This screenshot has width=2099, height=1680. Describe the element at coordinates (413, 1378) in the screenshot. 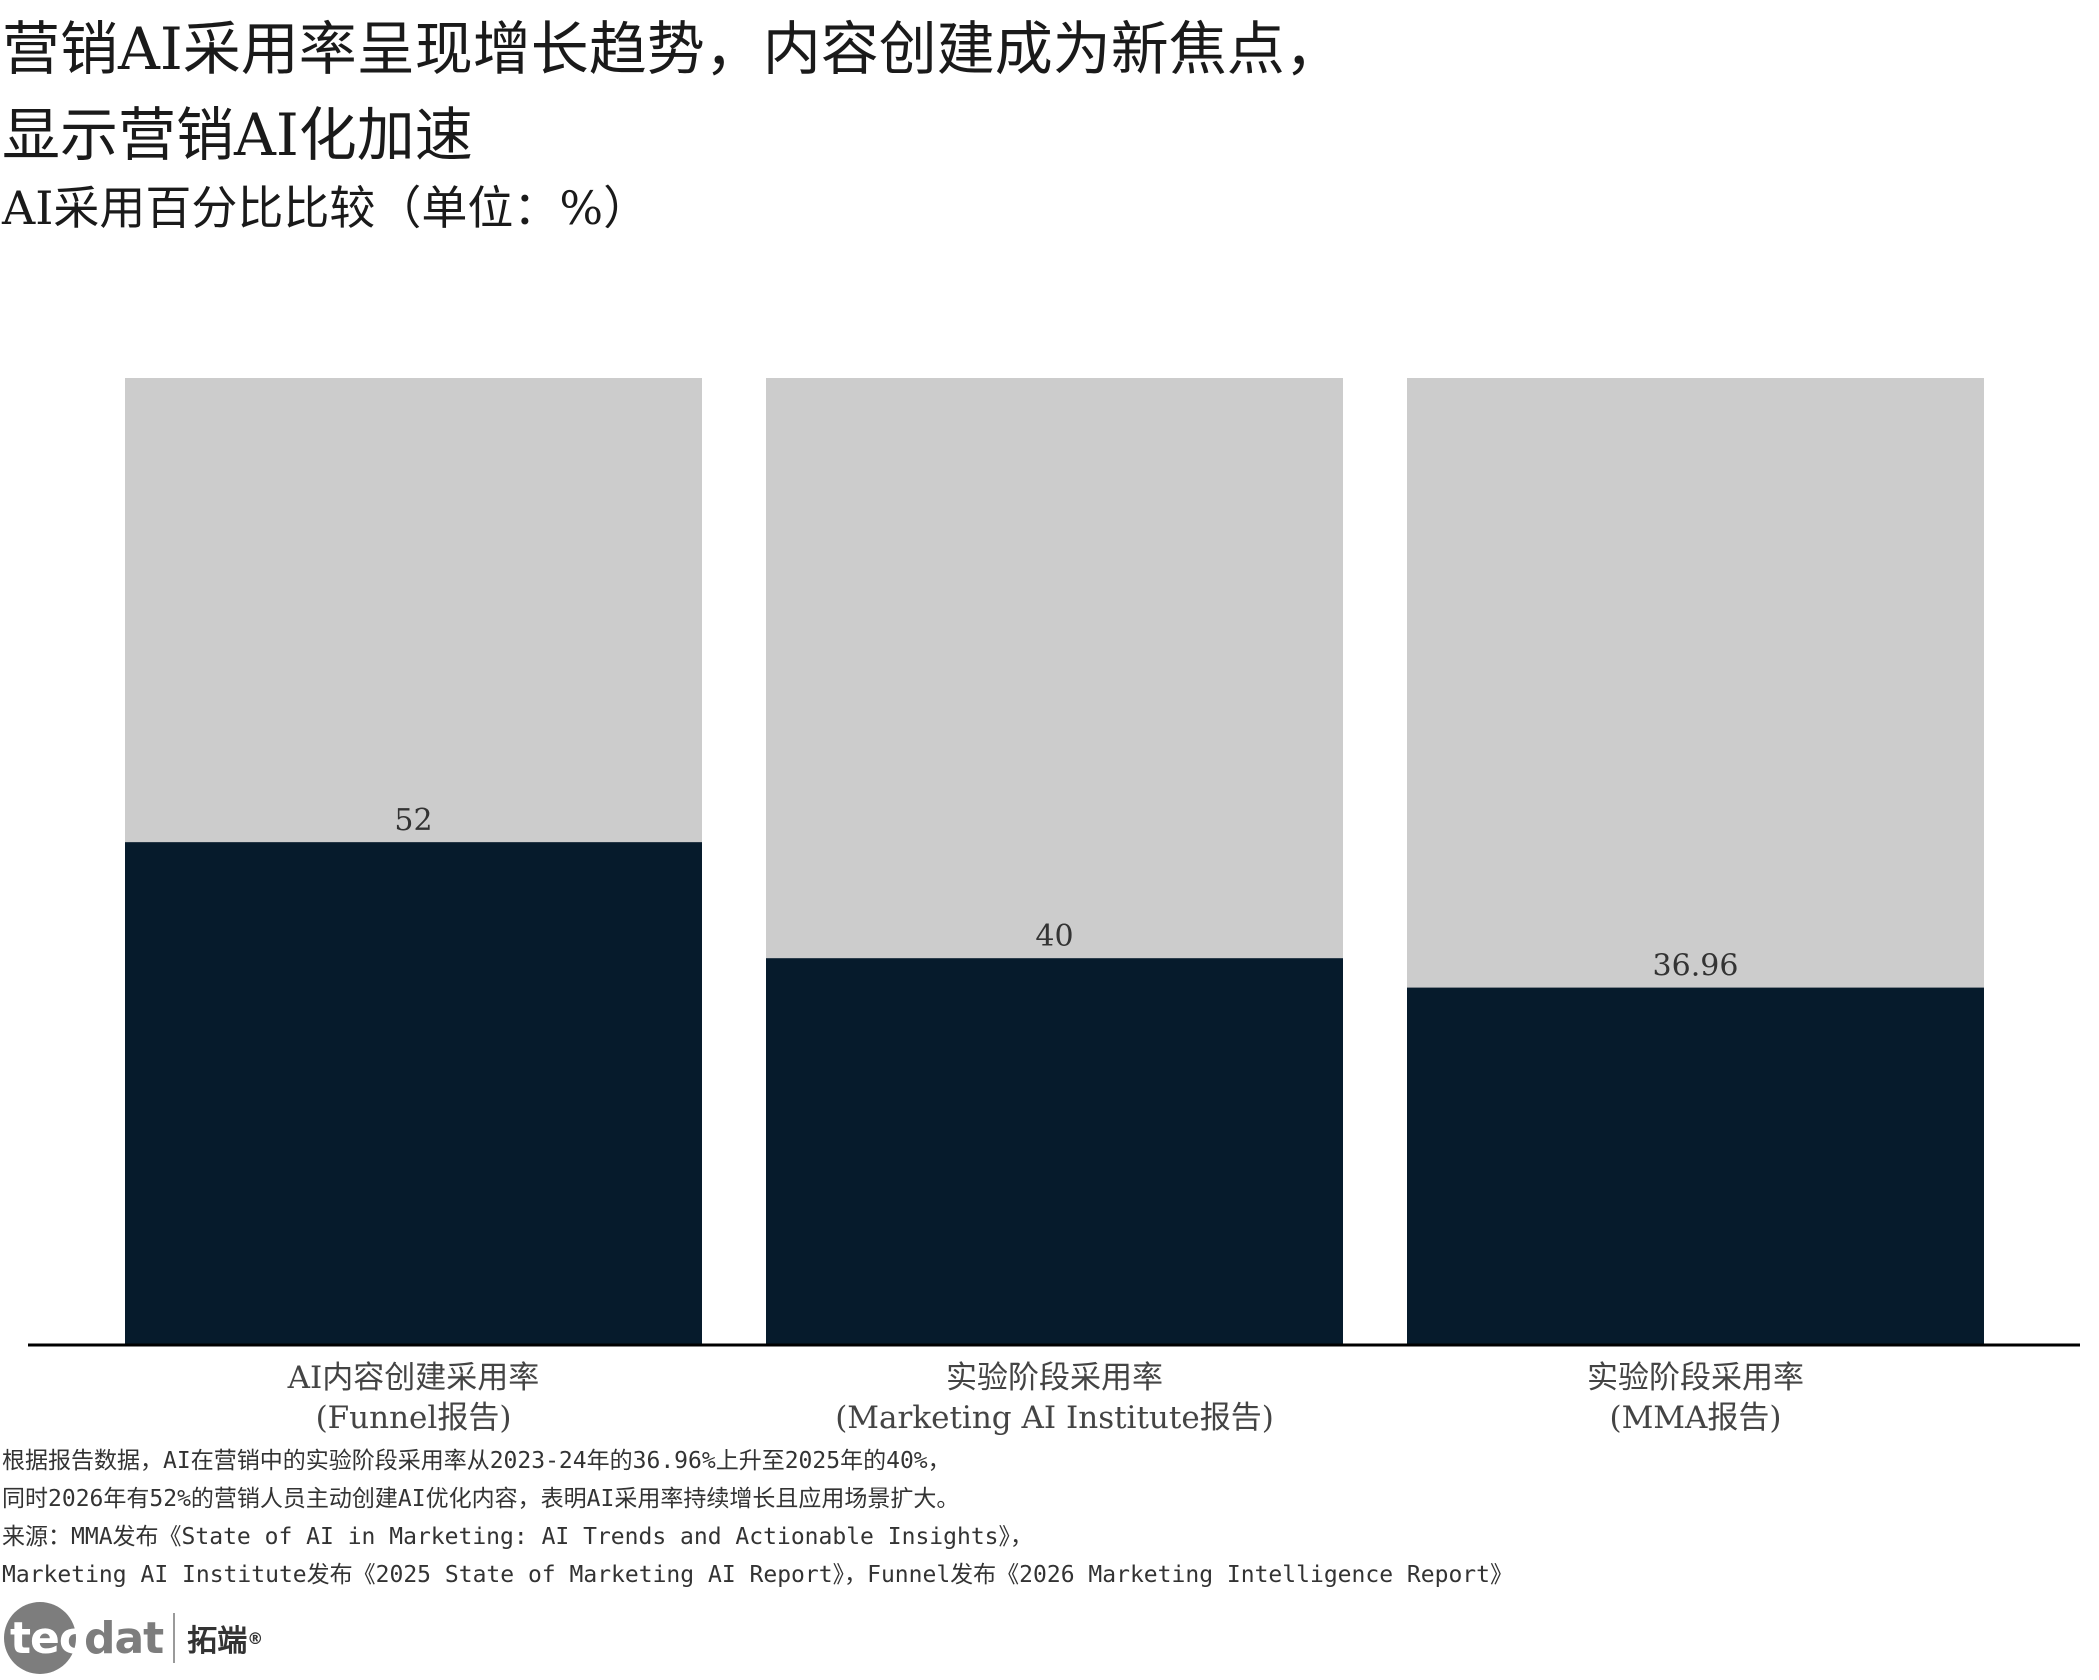

I see `category-label-1-line-1: AI内容创建采用率` at that location.